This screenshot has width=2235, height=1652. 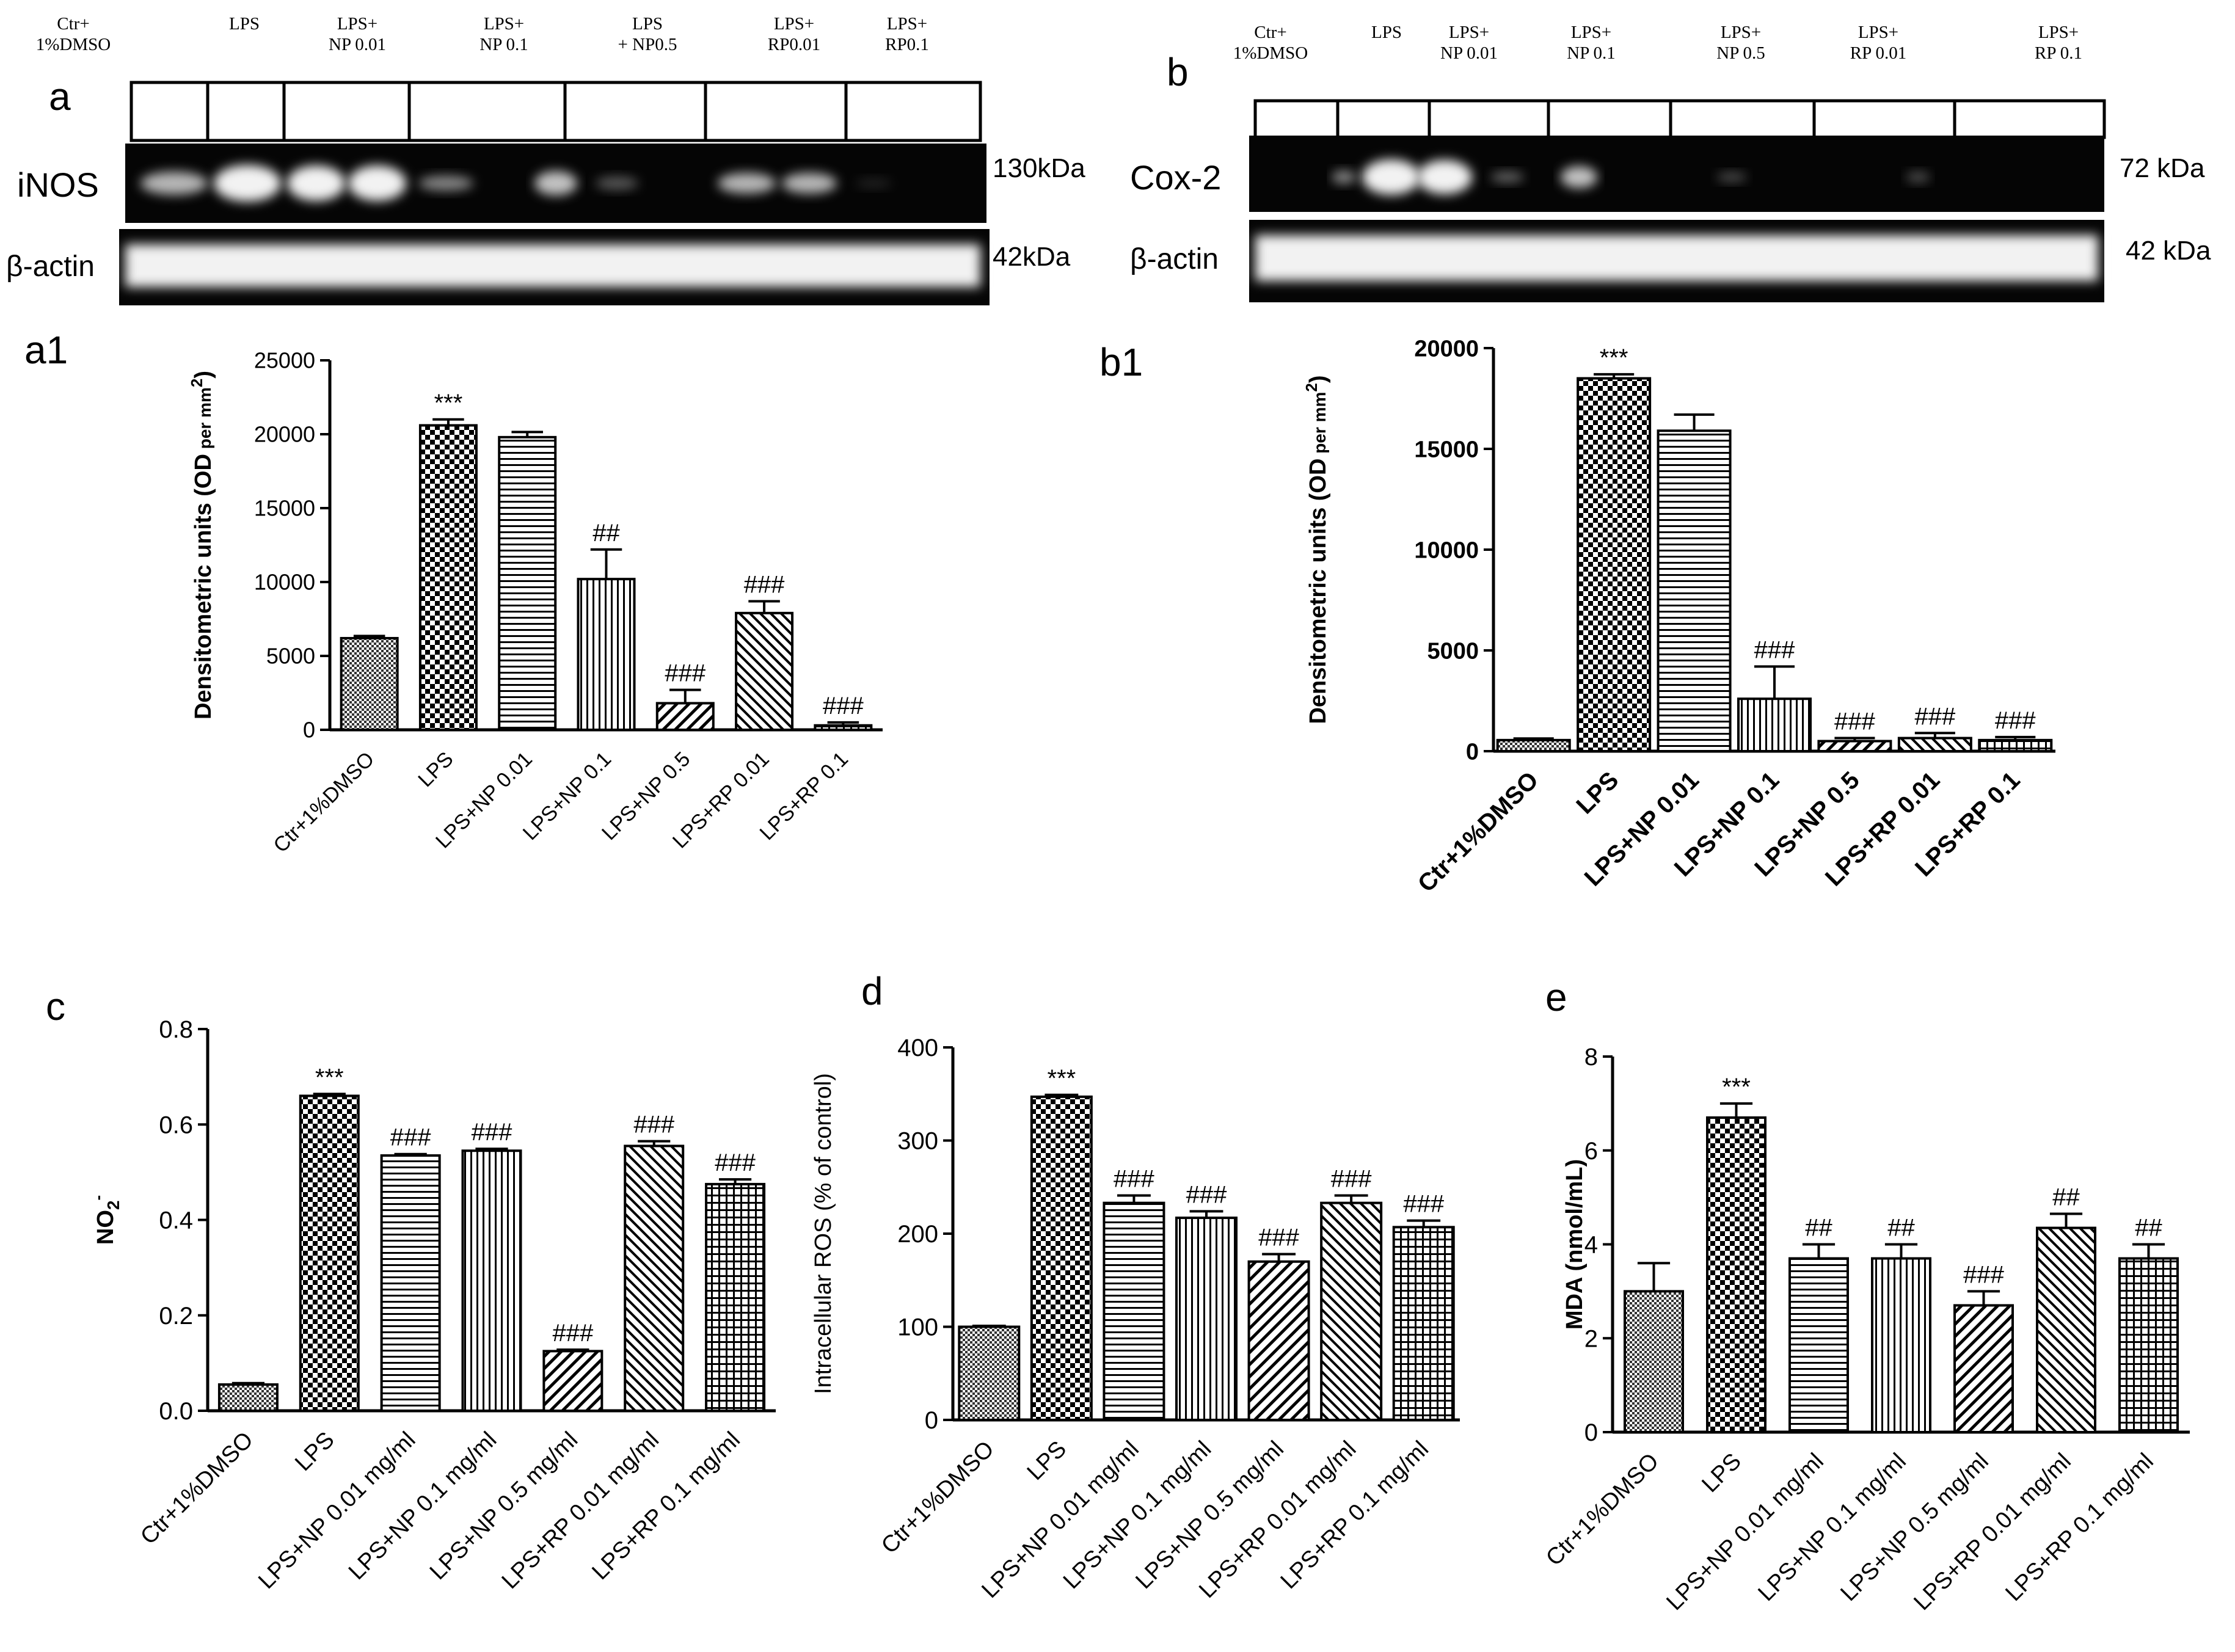 What do you see at coordinates (73, 34) in the screenshot?
I see `blot-a-lane-label: Ctr+ 1%DMSO` at bounding box center [73, 34].